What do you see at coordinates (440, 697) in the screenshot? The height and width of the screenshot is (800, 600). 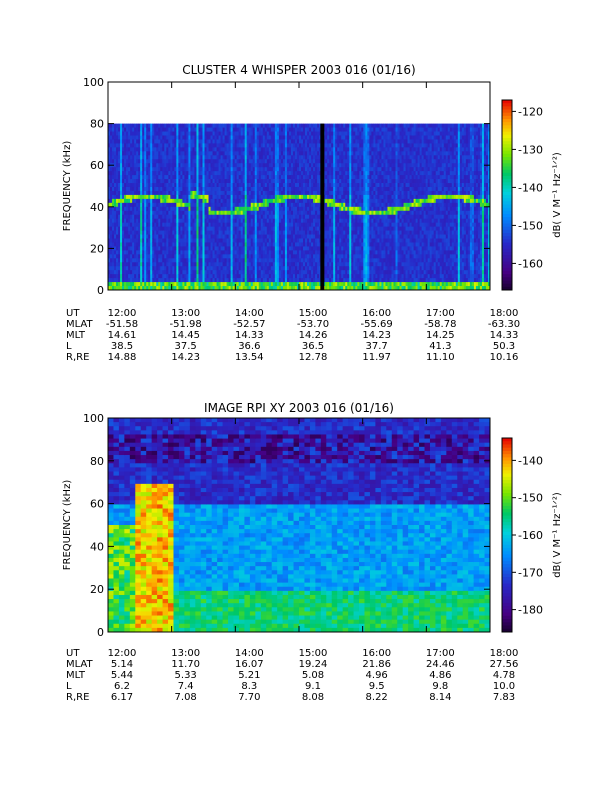 I see `ephemeris-value: 8.14` at bounding box center [440, 697].